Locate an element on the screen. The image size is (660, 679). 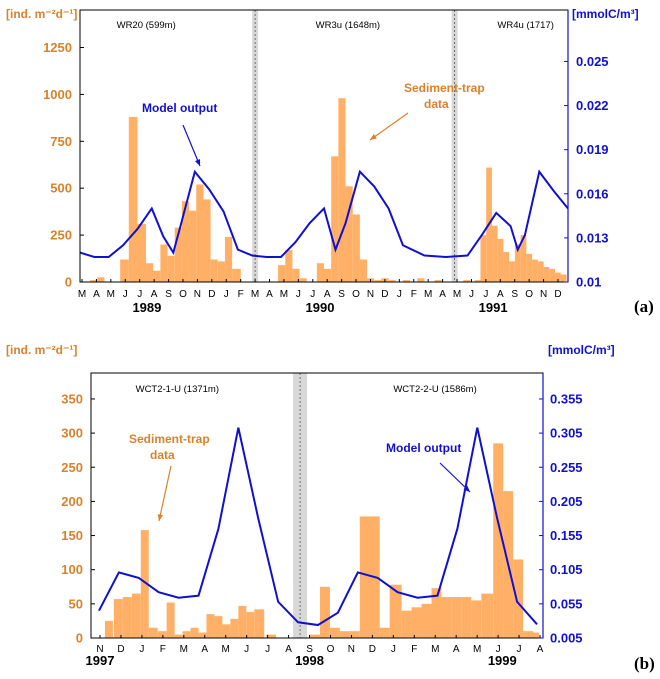
left-tick-label: 300 is located at coordinates (72, 433).